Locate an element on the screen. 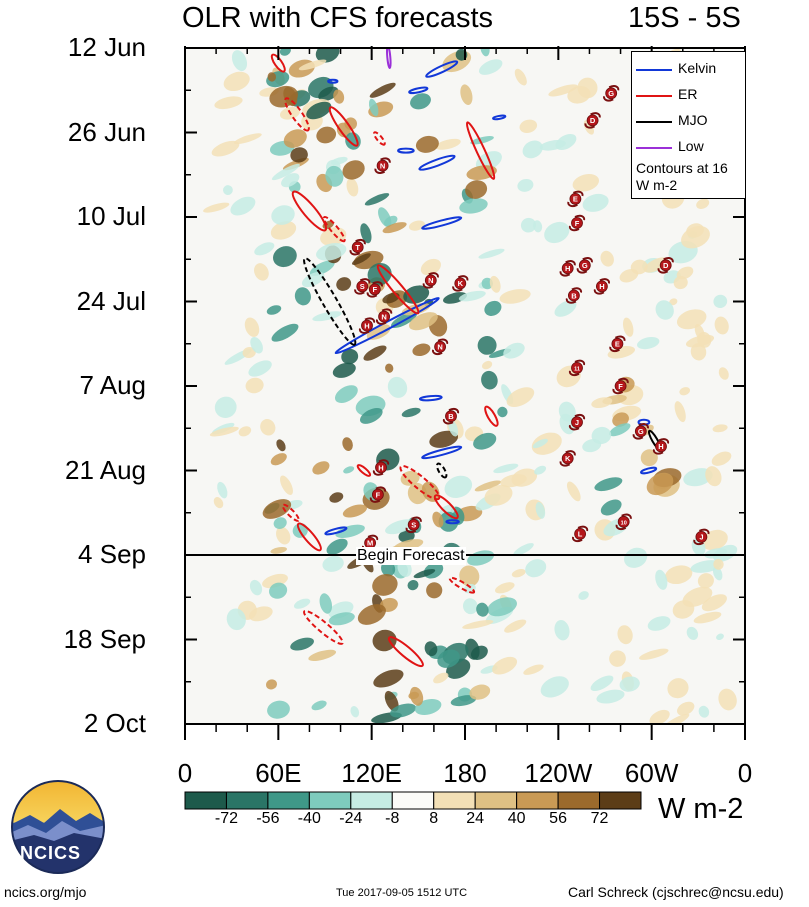 The height and width of the screenshot is (907, 809). cyclone-label: E is located at coordinates (575, 199).